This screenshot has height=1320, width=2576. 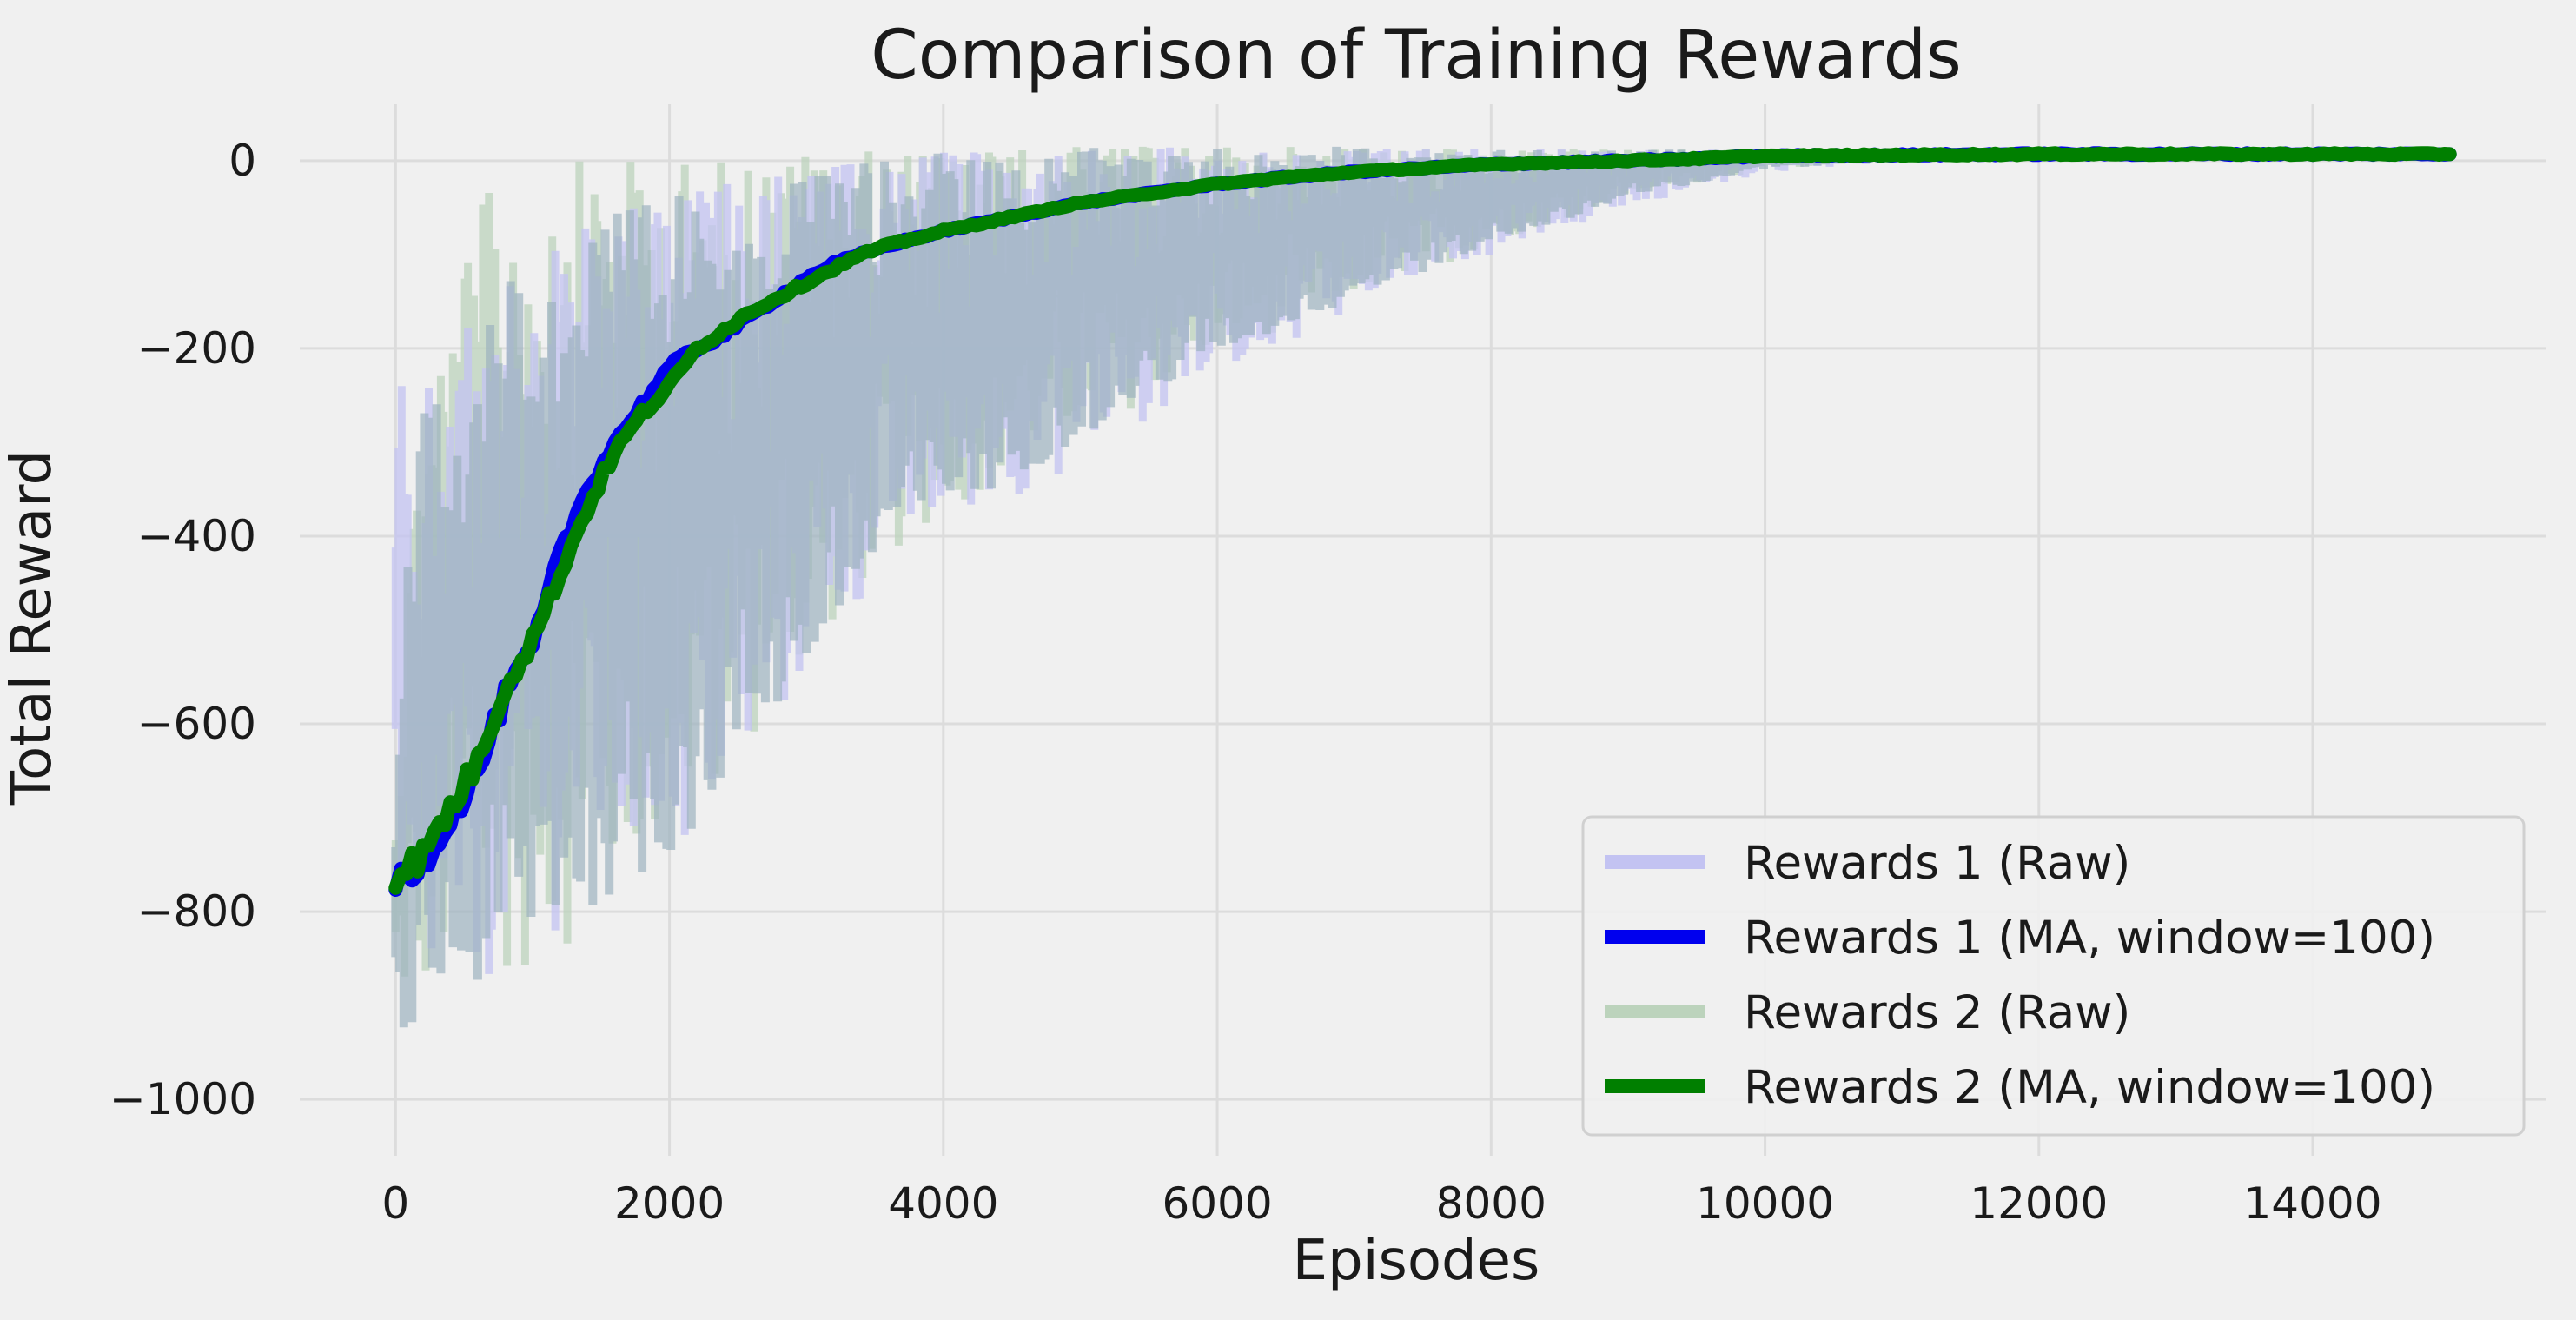 I want to click on x-tick-label: 8000, so click(x=1491, y=1204).